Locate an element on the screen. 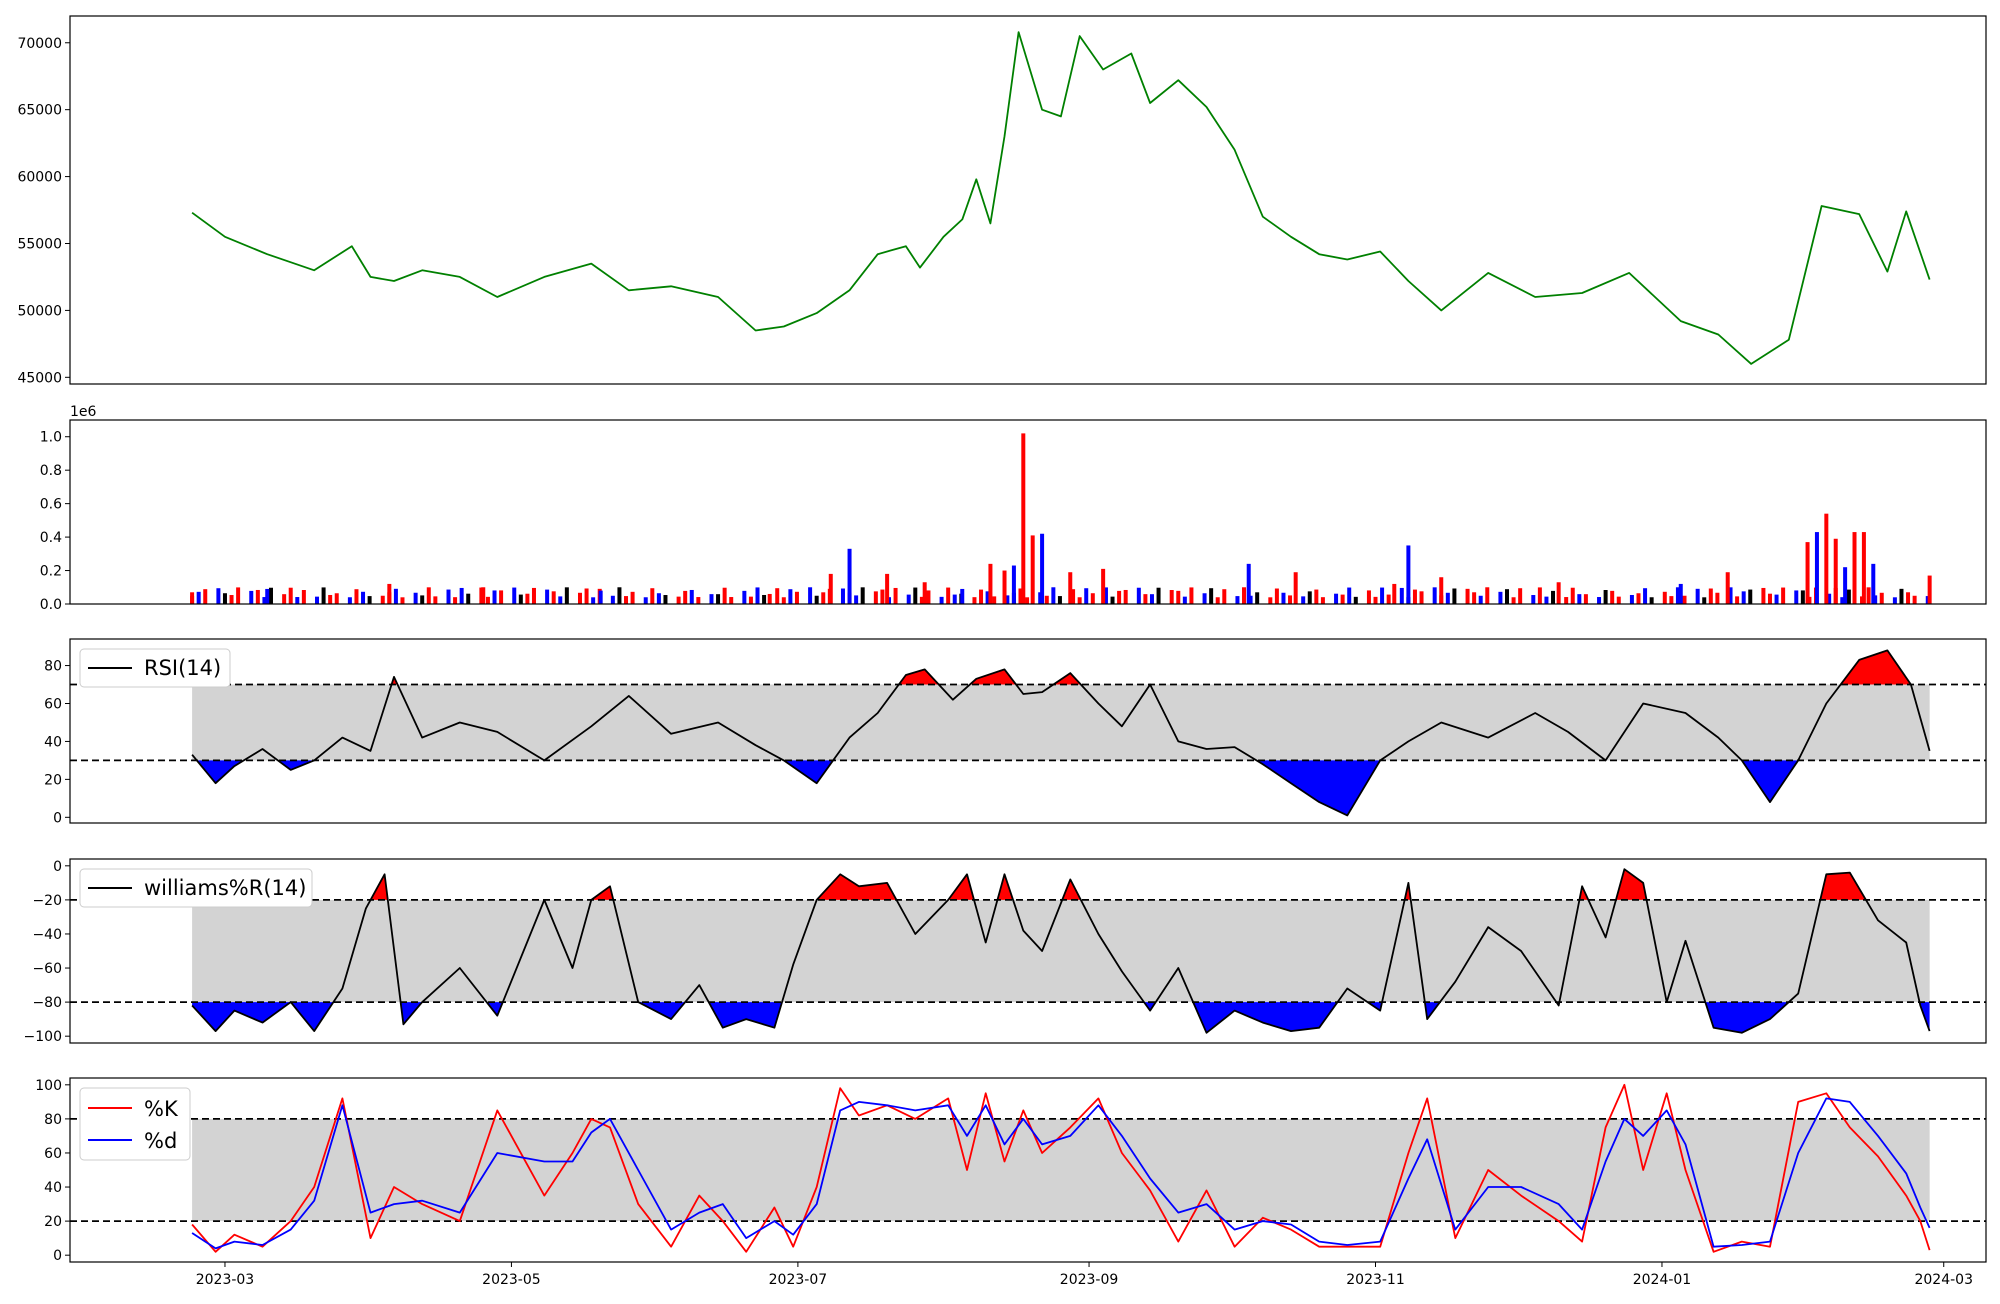 This screenshot has width=2000, height=1304. y-tick-label: 0.2 is located at coordinates (51, 572).